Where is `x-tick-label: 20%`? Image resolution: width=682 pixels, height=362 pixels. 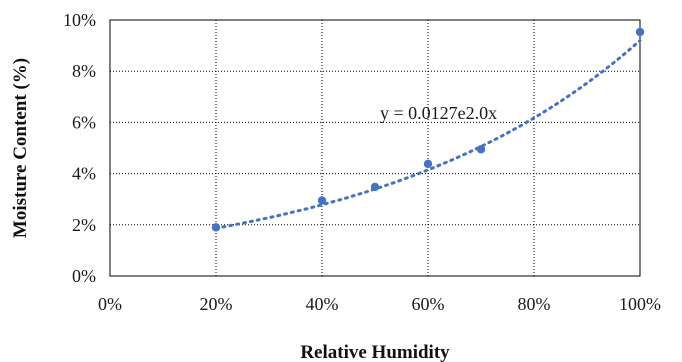
x-tick-label: 20% is located at coordinates (216, 304).